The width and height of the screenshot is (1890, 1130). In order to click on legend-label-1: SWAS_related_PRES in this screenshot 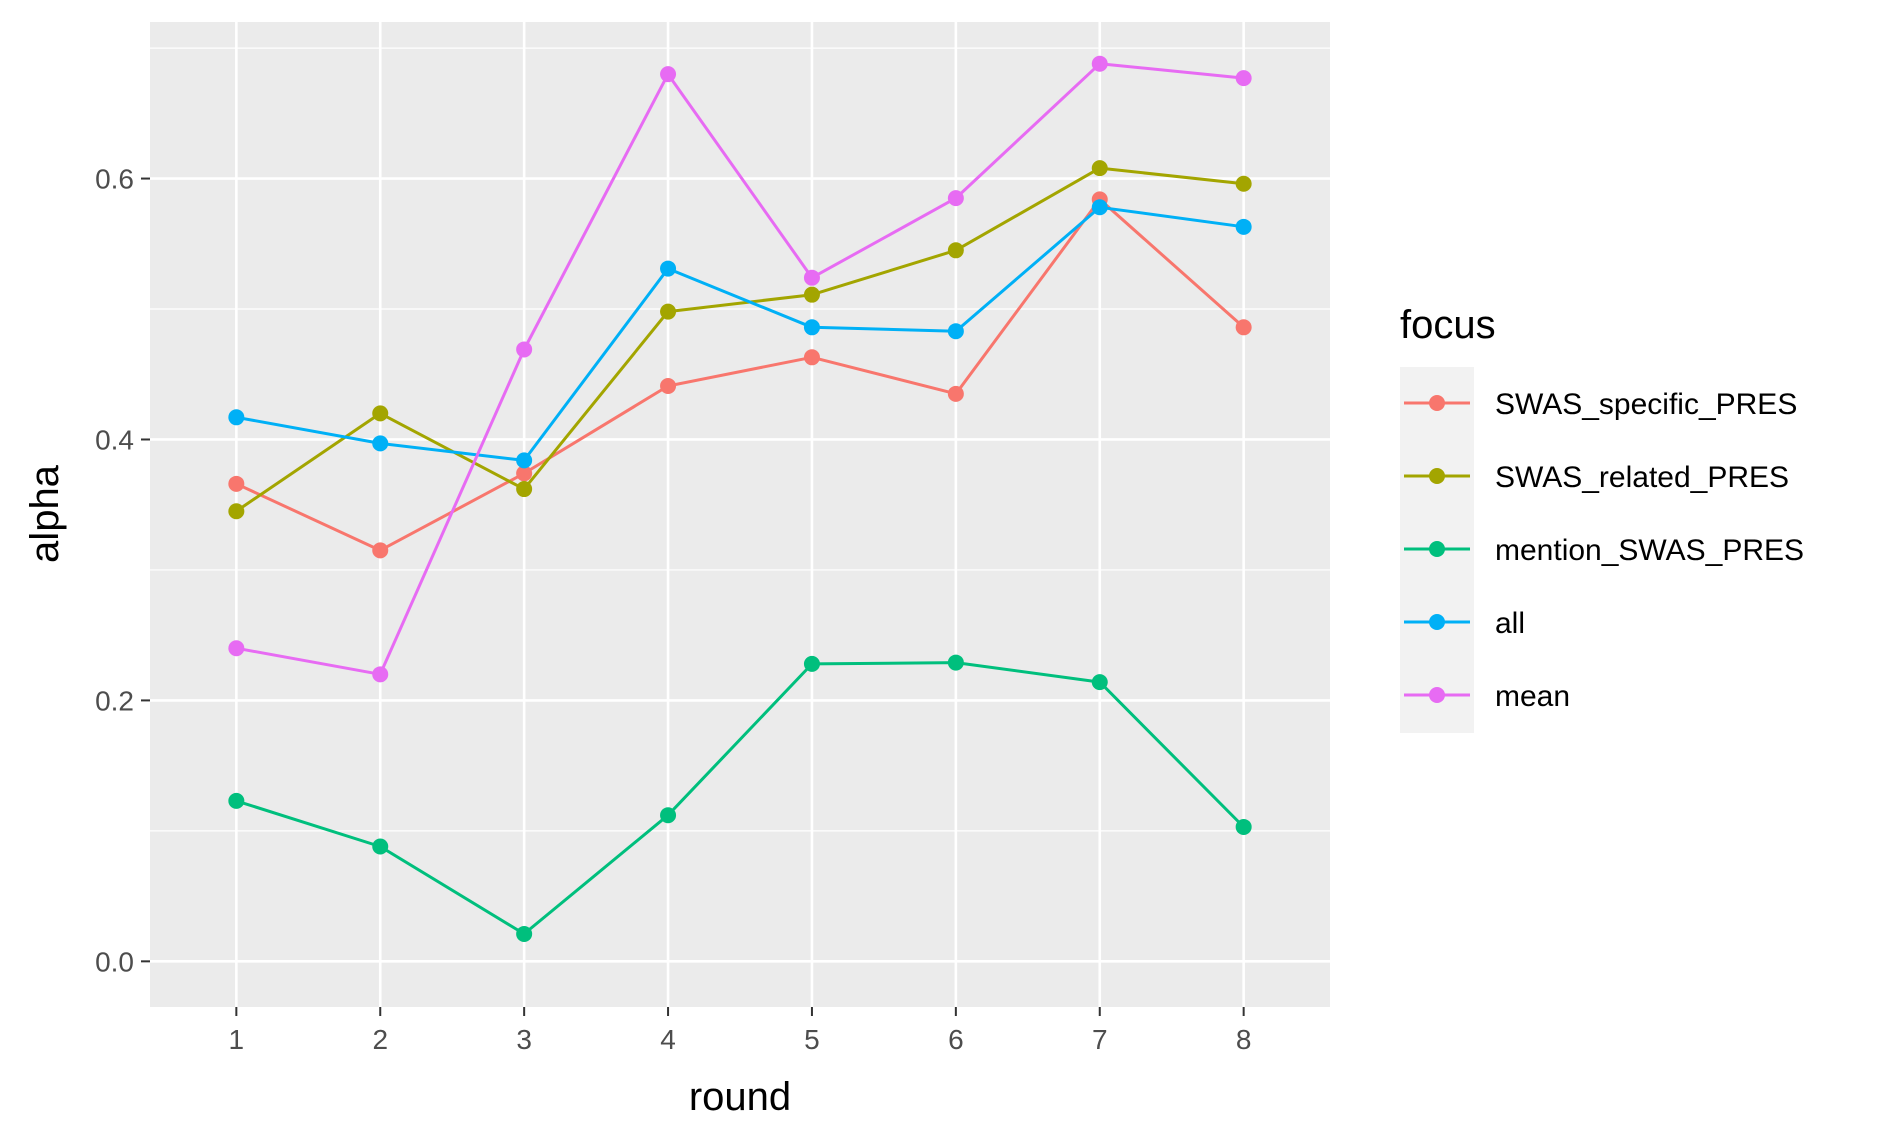, I will do `click(1642, 477)`.